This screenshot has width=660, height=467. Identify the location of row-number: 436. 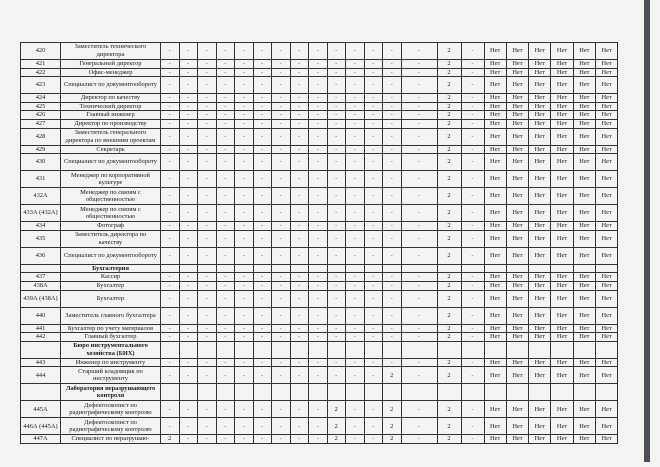
(40, 255).